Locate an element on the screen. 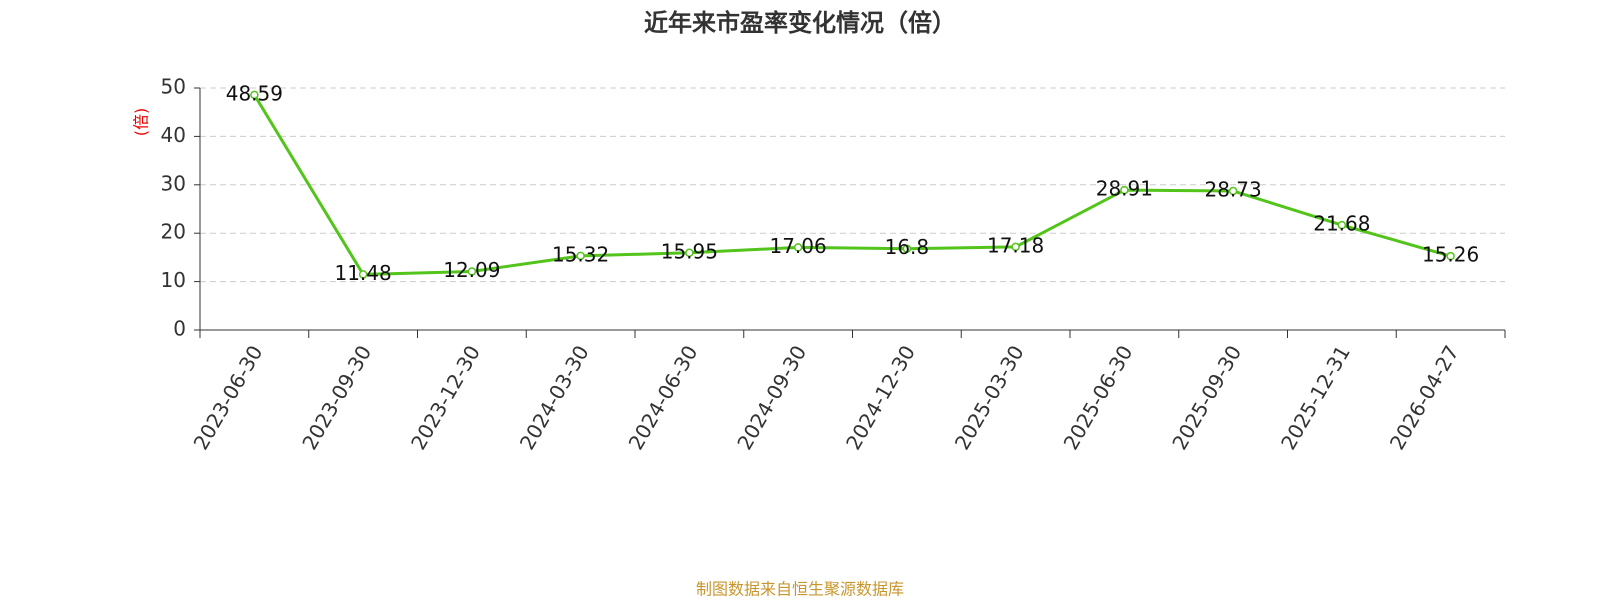 The height and width of the screenshot is (600, 1600). x-tick-label: 2026-04-27 is located at coordinates (1424, 397).